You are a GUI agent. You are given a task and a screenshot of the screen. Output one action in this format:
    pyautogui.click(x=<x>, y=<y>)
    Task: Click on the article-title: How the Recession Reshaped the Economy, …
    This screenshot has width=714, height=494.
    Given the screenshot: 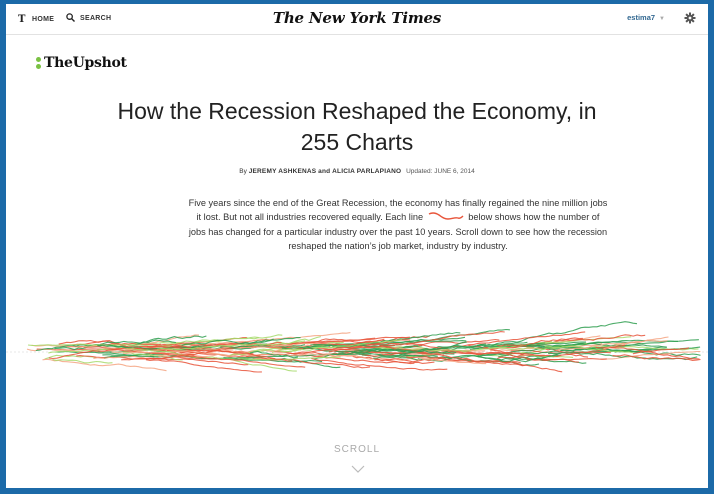 What is the action you would take?
    pyautogui.click(x=357, y=126)
    